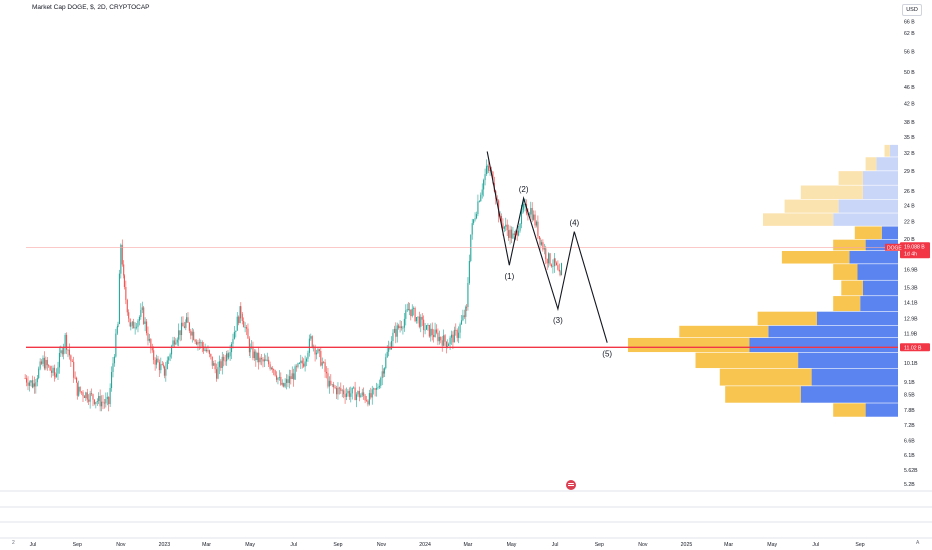 This screenshot has height=550, width=932. What do you see at coordinates (911, 334) in the screenshot?
I see `y-tick-label: 11.9B` at bounding box center [911, 334].